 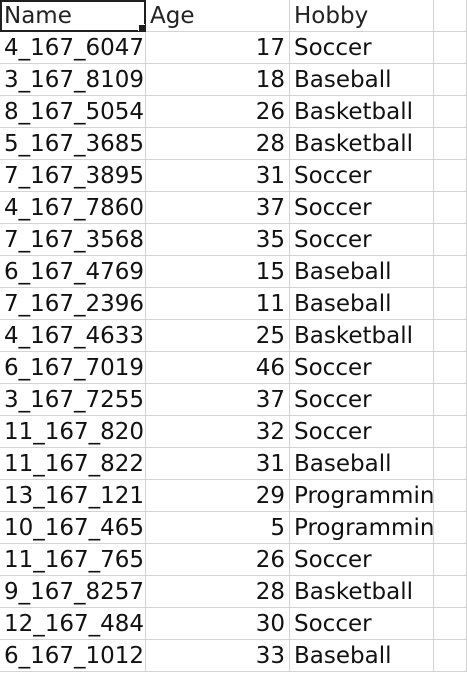 I want to click on header-cell-age: Age, so click(x=218, y=16).